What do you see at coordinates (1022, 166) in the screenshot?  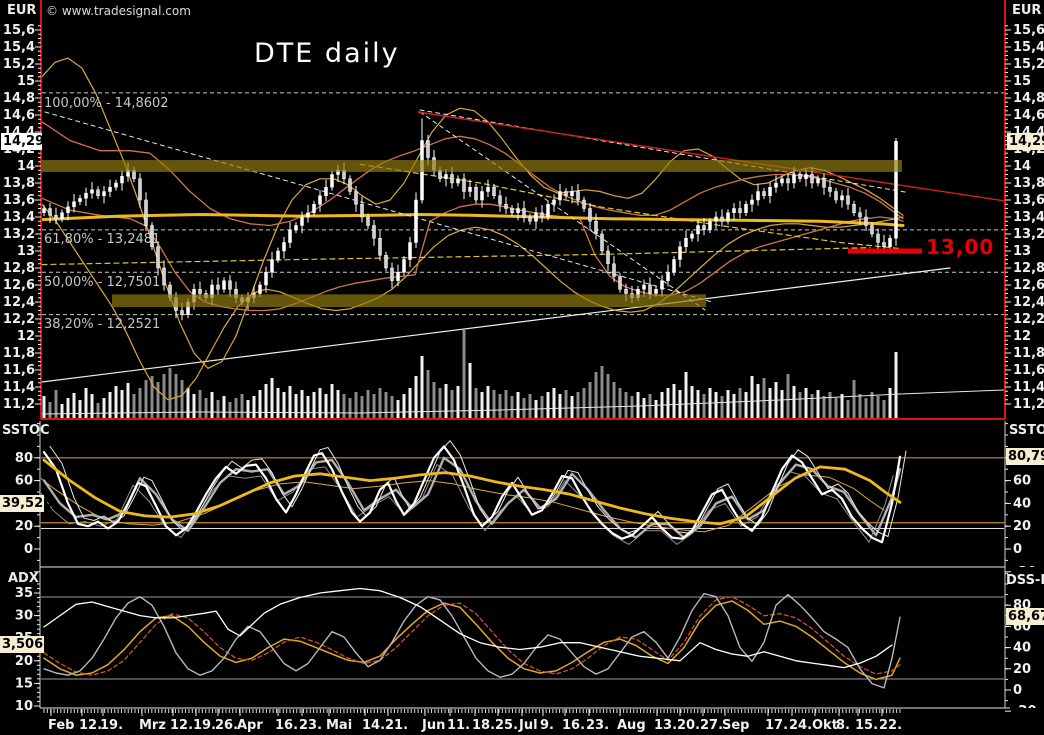 I see `price-tick-label-right: 14` at bounding box center [1022, 166].